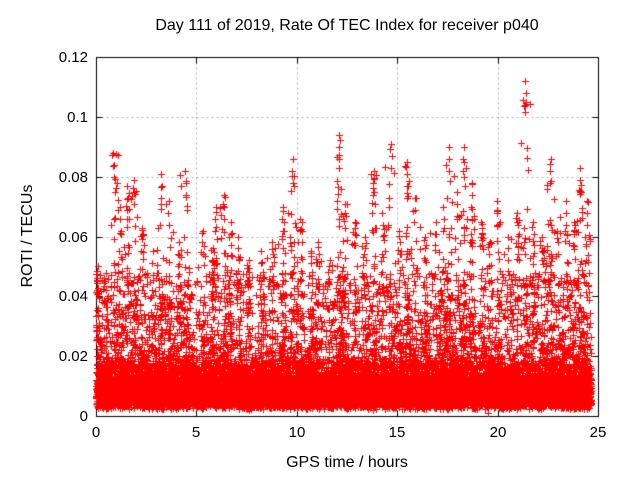 The image size is (640, 480). I want to click on y-tick-label: 0.1, so click(77, 117).